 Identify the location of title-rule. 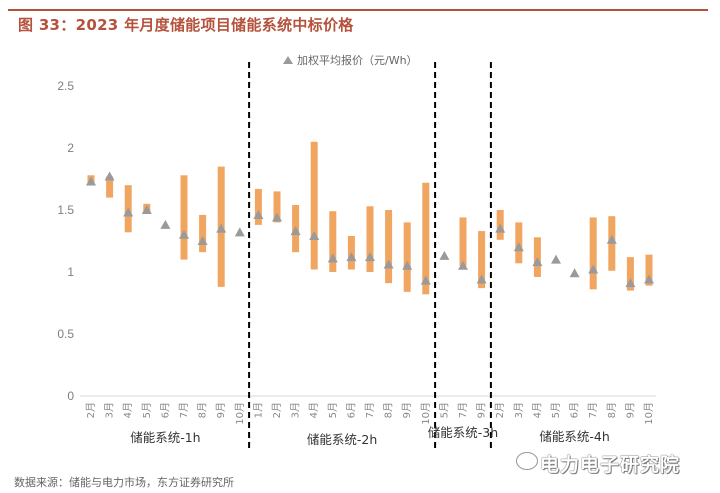
(358, 10).